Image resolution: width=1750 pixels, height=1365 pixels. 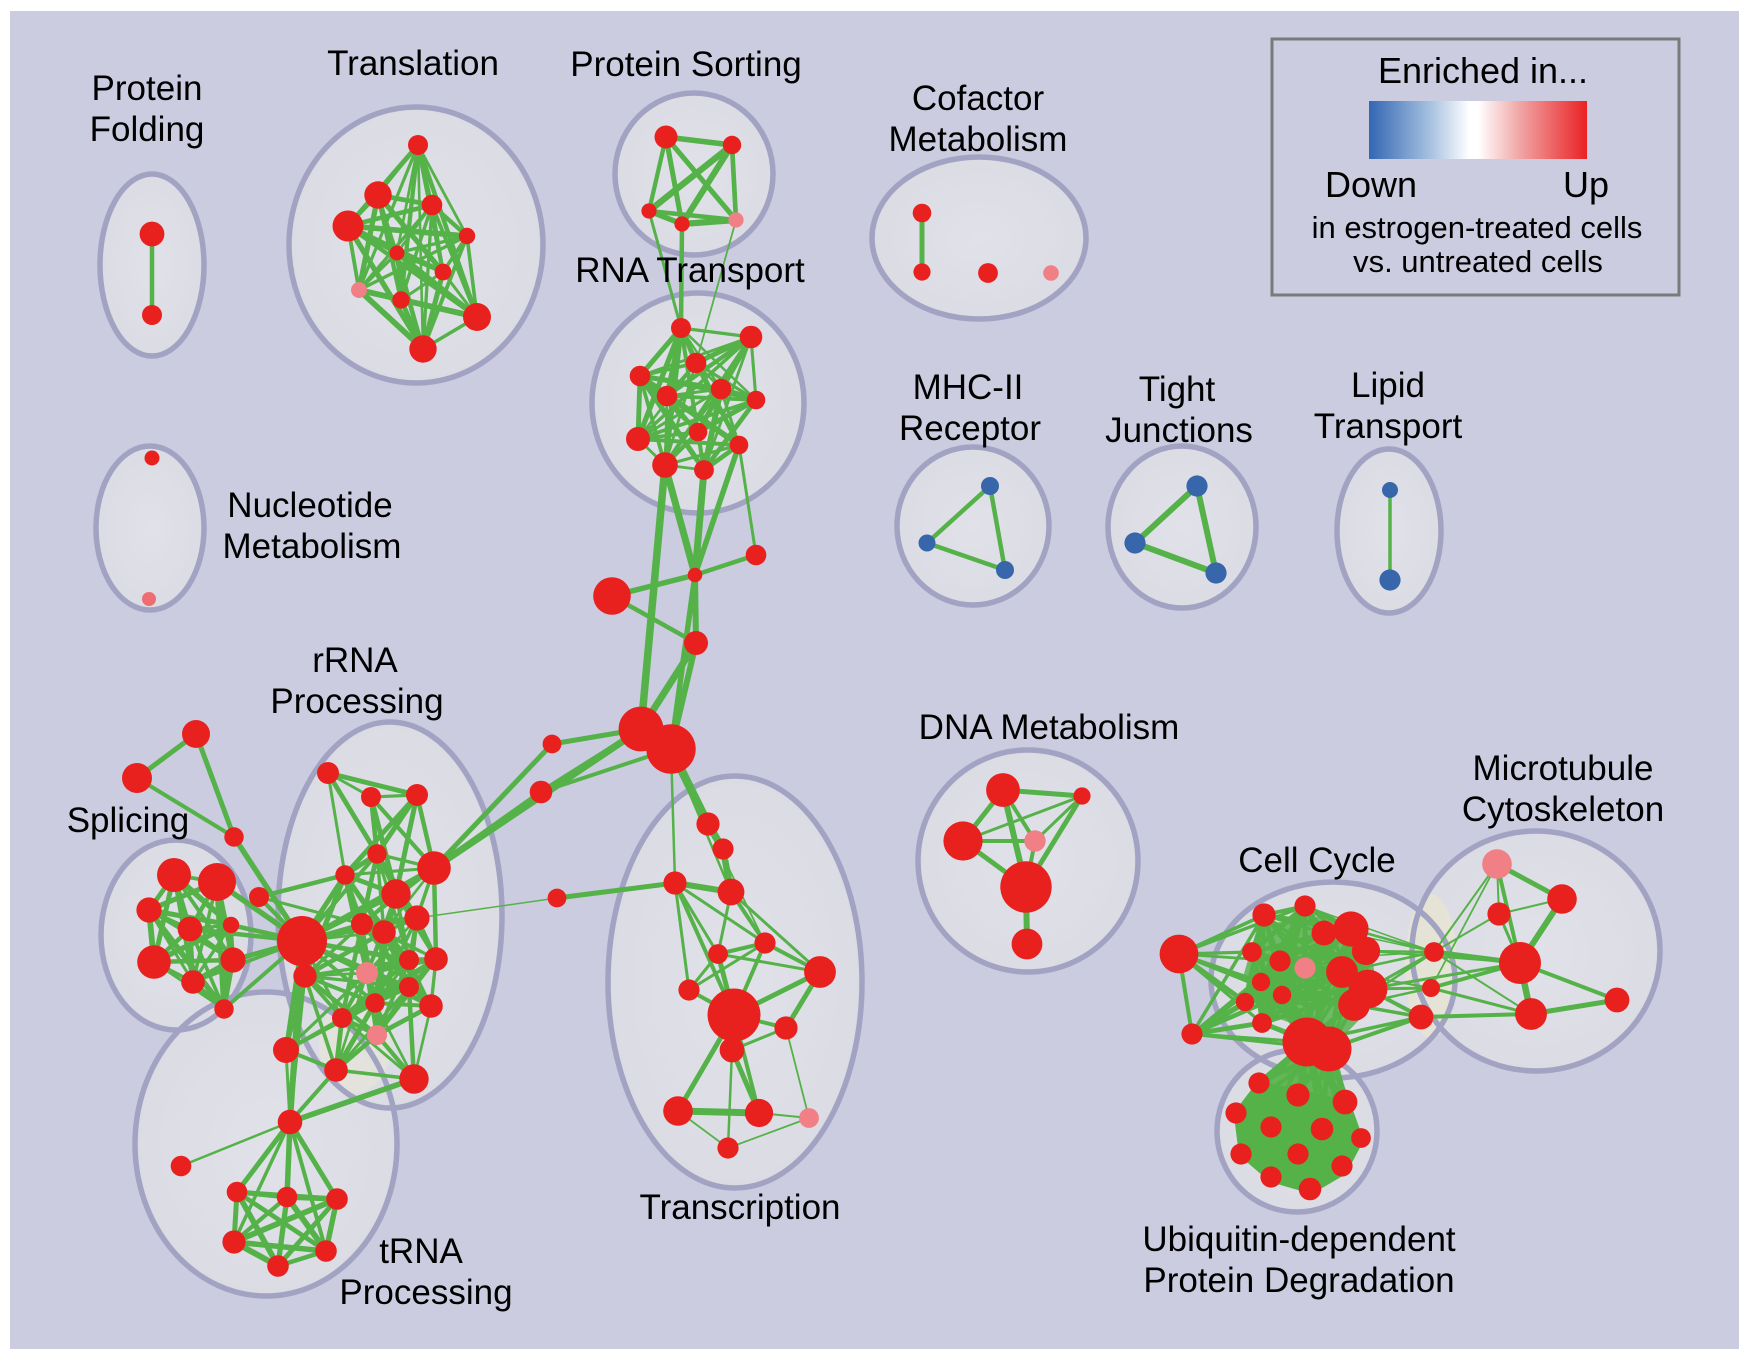 I want to click on svg-text: DNA Metabolism, so click(x=1049, y=727).